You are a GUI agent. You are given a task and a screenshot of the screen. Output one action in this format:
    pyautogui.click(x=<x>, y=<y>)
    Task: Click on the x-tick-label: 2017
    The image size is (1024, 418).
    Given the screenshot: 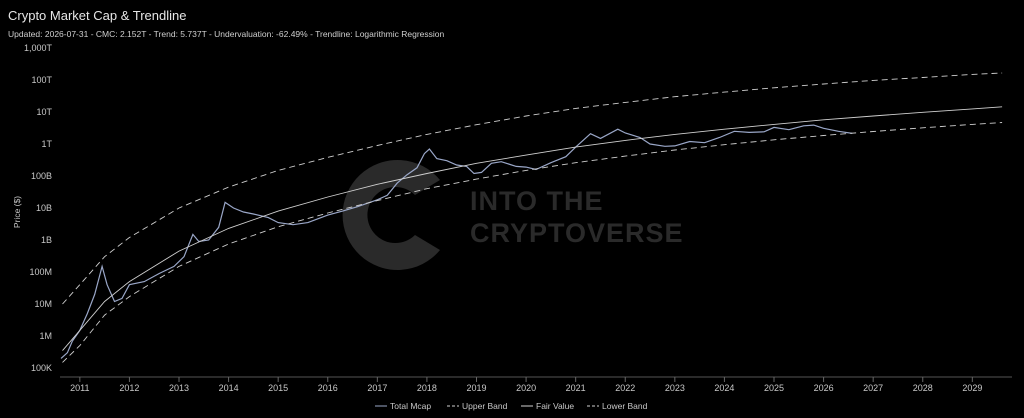 What is the action you would take?
    pyautogui.click(x=377, y=388)
    